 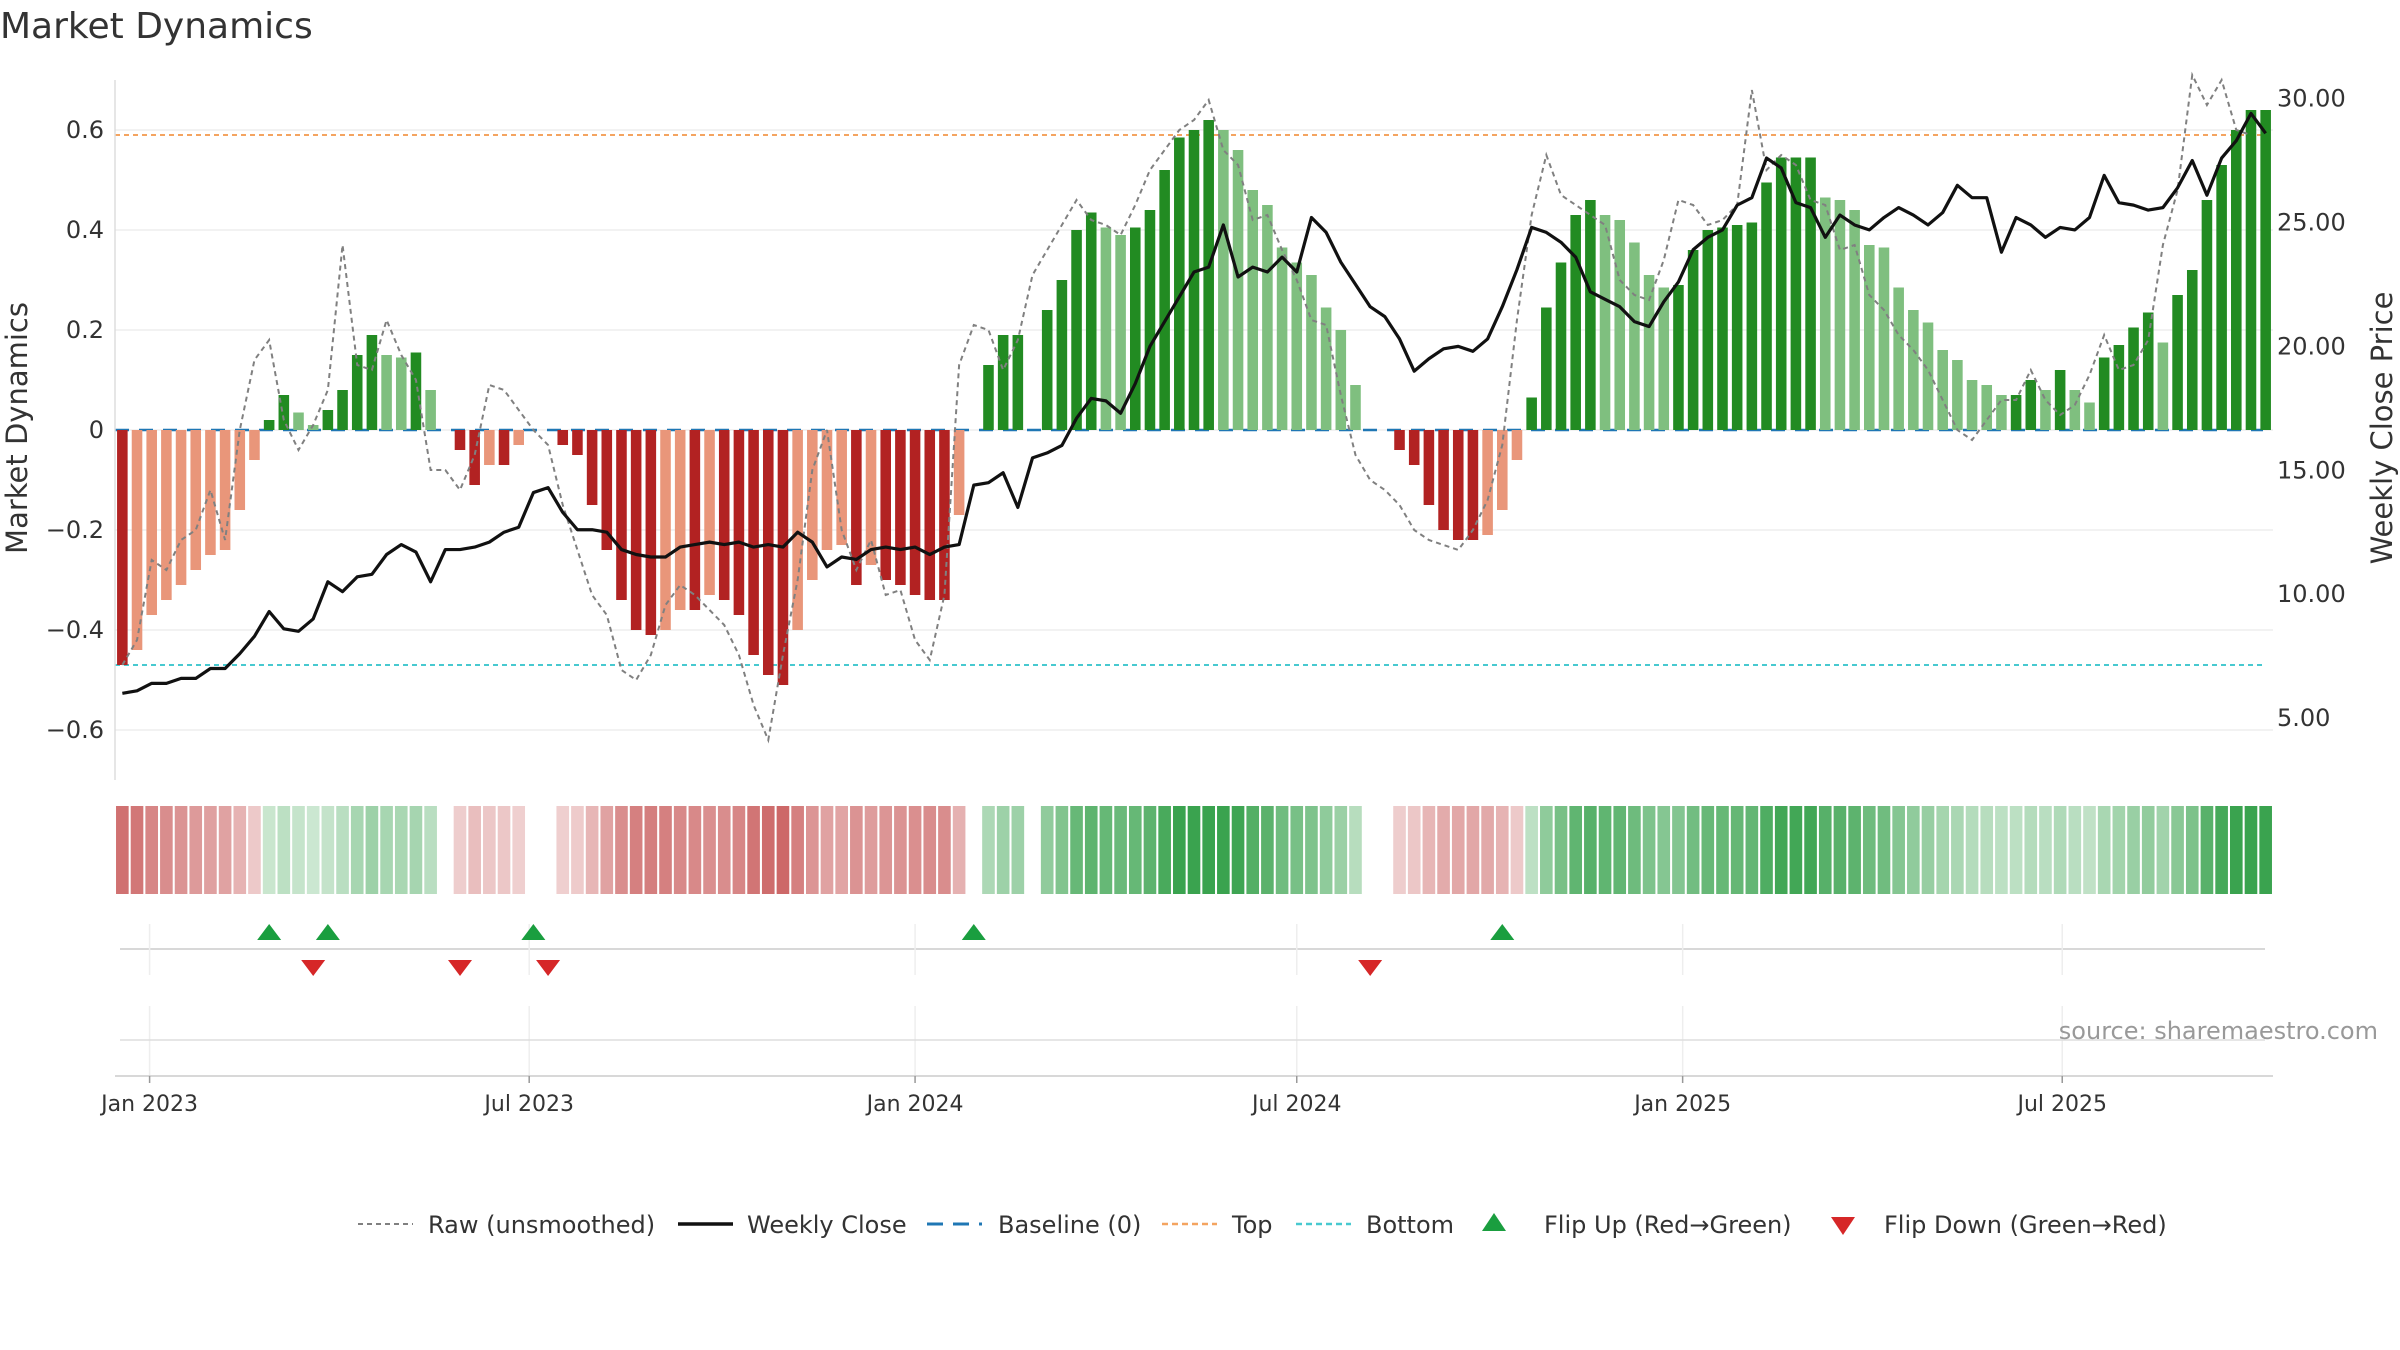 What do you see at coordinates (75, 630) in the screenshot?
I see `left-tick-label: −0.4` at bounding box center [75, 630].